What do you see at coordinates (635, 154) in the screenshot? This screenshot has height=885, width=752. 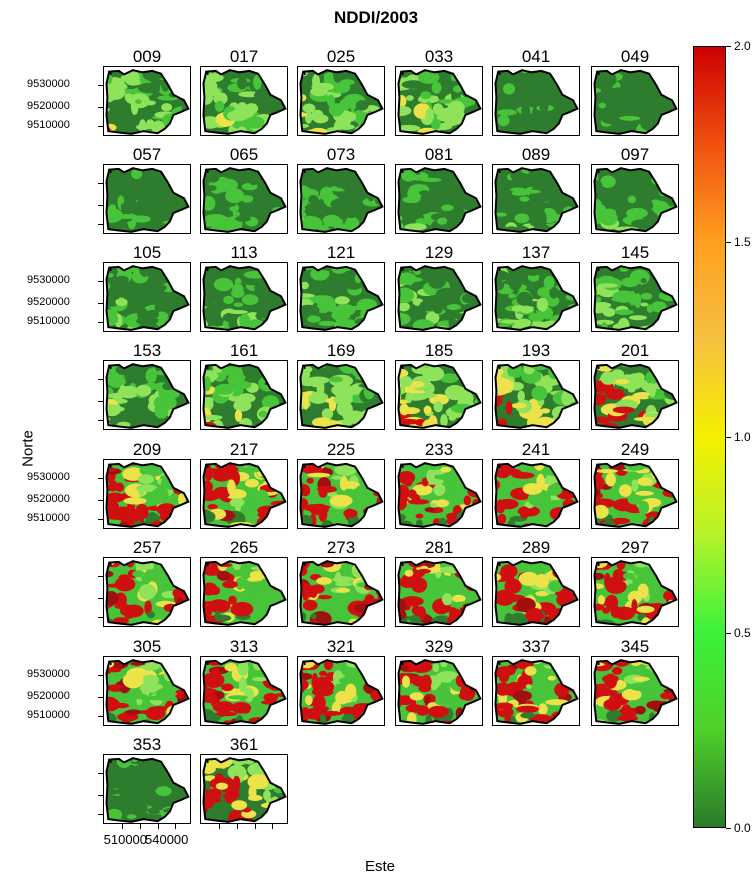 I see `panel-title: 097` at bounding box center [635, 154].